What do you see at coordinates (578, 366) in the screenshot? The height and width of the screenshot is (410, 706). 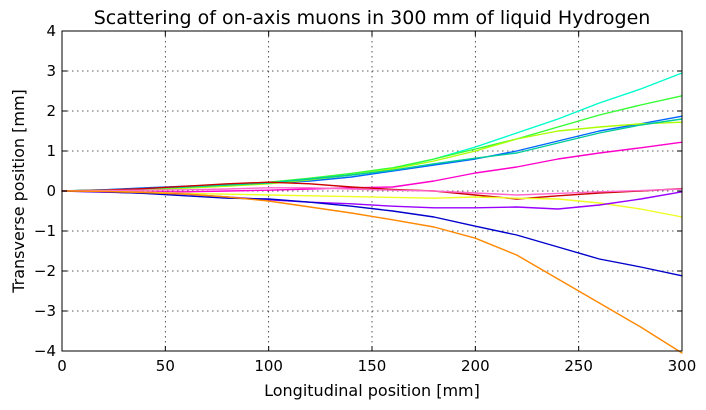 I see `x-tick-label: 250` at bounding box center [578, 366].